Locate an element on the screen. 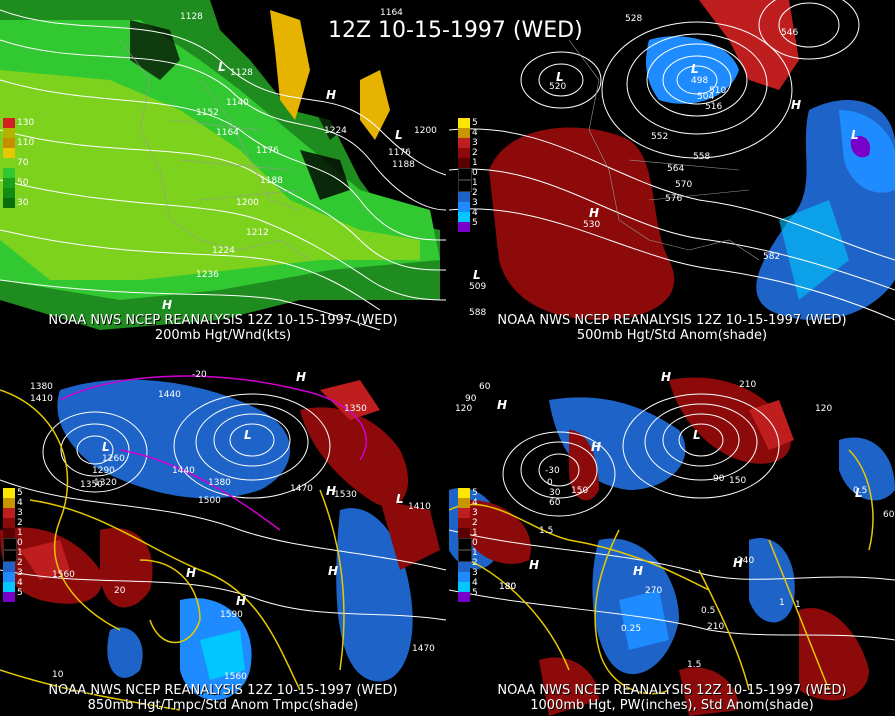  contour-label: 270 is located at coordinates (654, 591).